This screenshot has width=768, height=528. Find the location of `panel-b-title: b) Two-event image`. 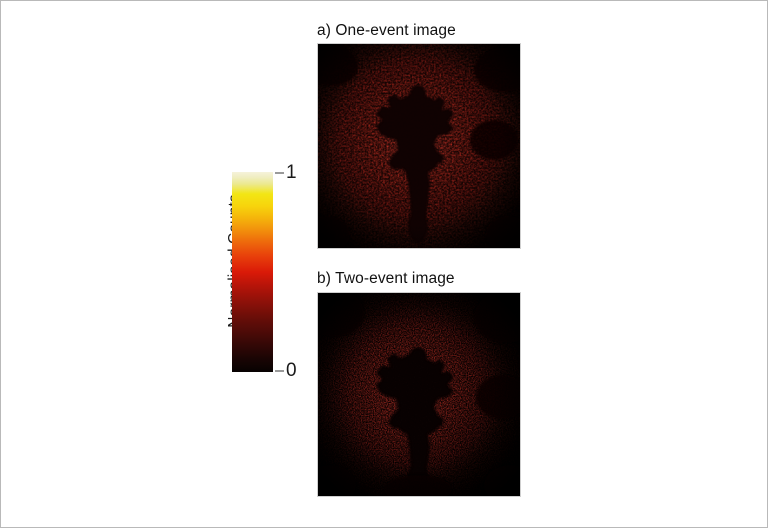

panel-b-title: b) Two-event image is located at coordinates (386, 278).